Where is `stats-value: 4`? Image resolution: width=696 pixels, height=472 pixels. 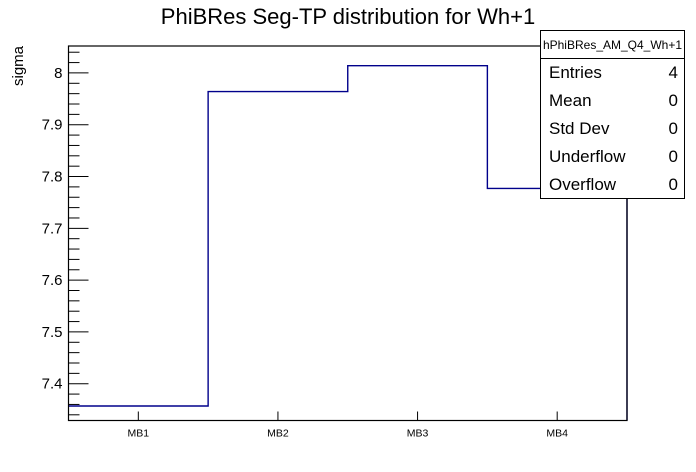
stats-value: 4 is located at coordinates (673, 72).